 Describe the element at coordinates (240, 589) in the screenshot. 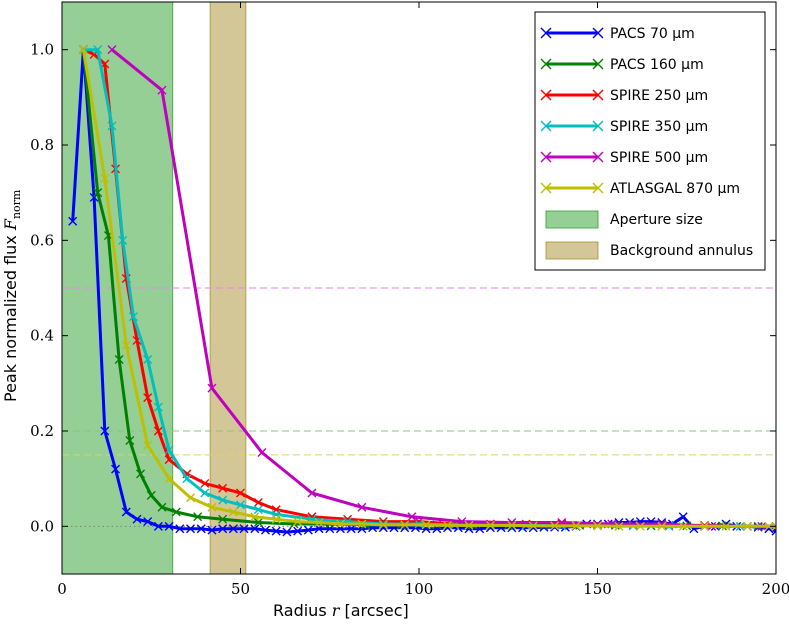

I see `x-tick-label: 50` at that location.